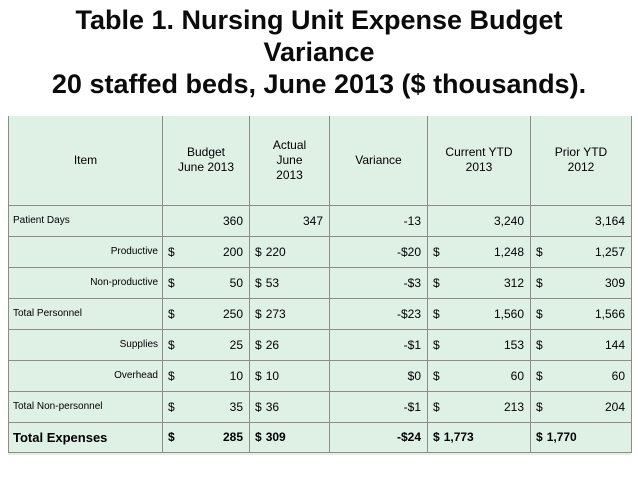 The image size is (638, 479). I want to click on cell-variance: $0, so click(378, 376).